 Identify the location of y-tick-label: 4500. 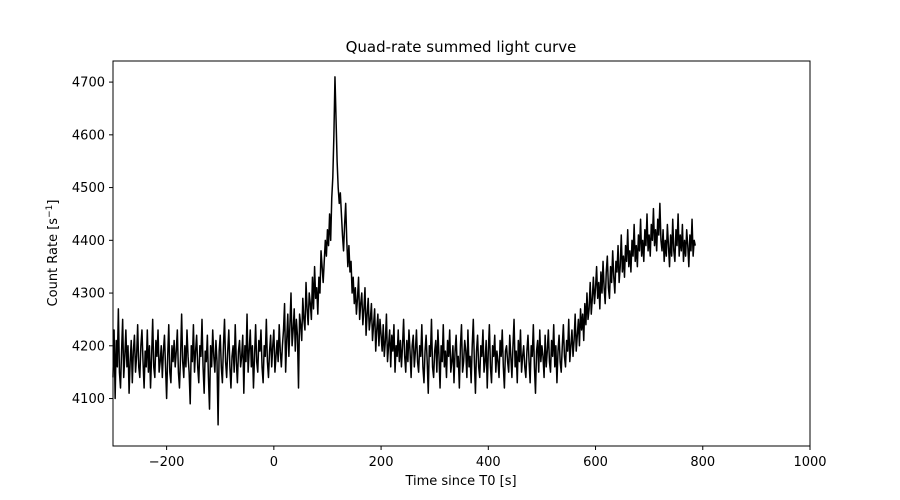
(88, 188).